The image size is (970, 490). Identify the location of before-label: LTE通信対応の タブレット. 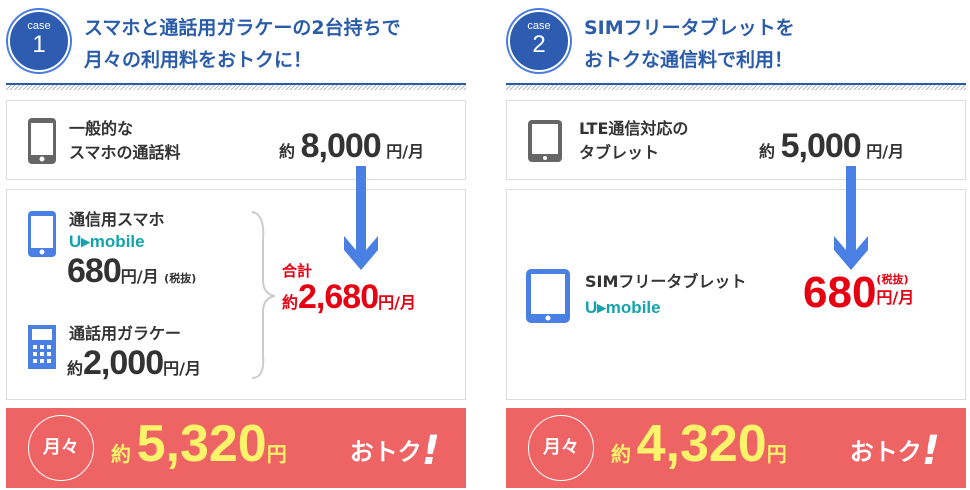
(633, 141).